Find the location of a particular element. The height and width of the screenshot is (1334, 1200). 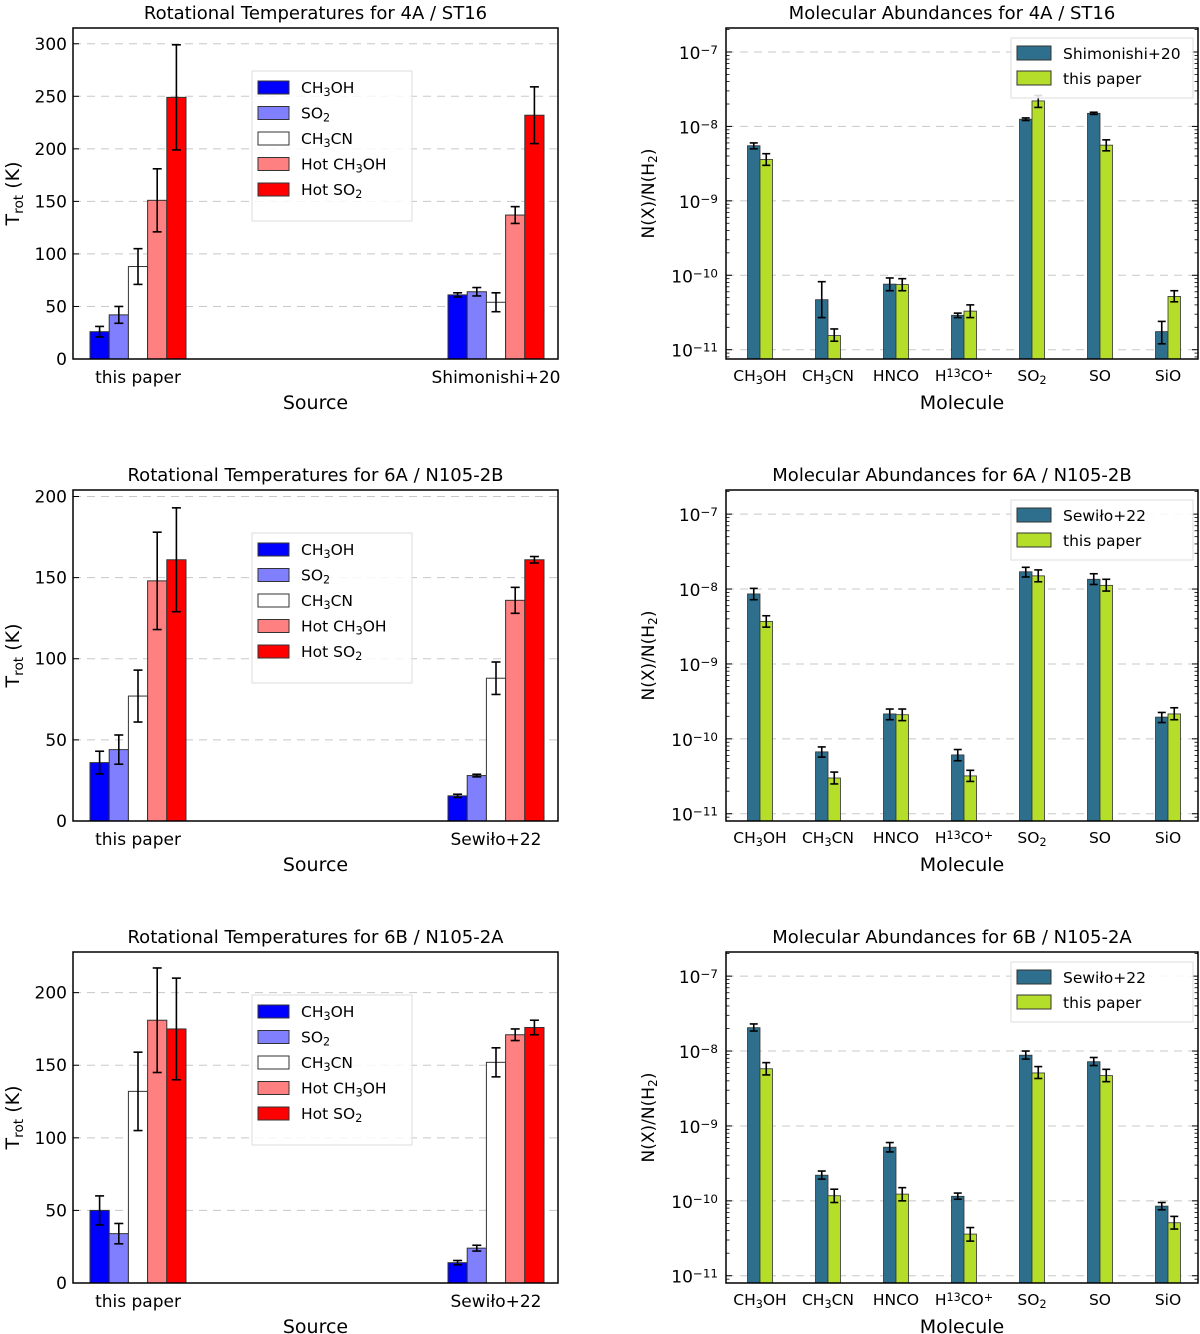

x-axis-label: Molecule is located at coordinates (962, 403).